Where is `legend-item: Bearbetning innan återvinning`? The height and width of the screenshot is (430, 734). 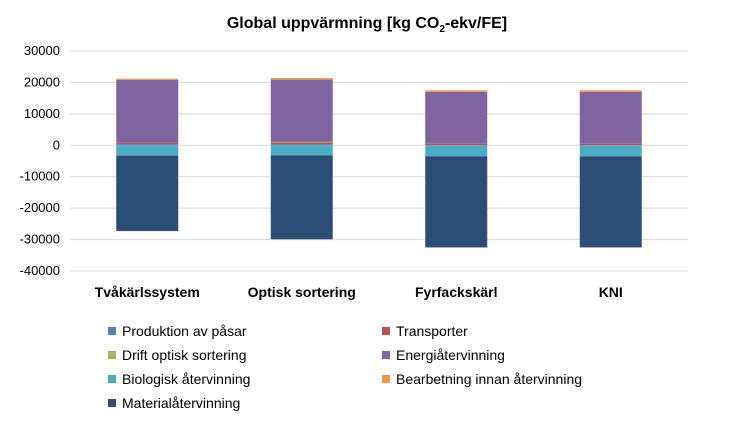 legend-item: Bearbetning innan återvinning is located at coordinates (482, 379).